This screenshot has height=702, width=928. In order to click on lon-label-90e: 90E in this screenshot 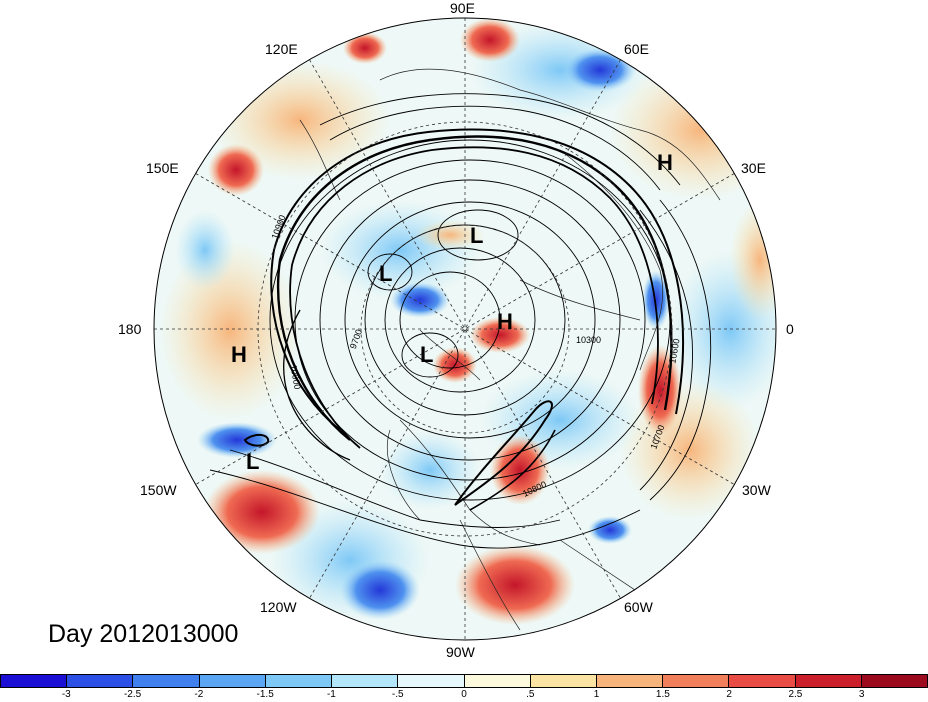, I will do `click(462, 8)`.